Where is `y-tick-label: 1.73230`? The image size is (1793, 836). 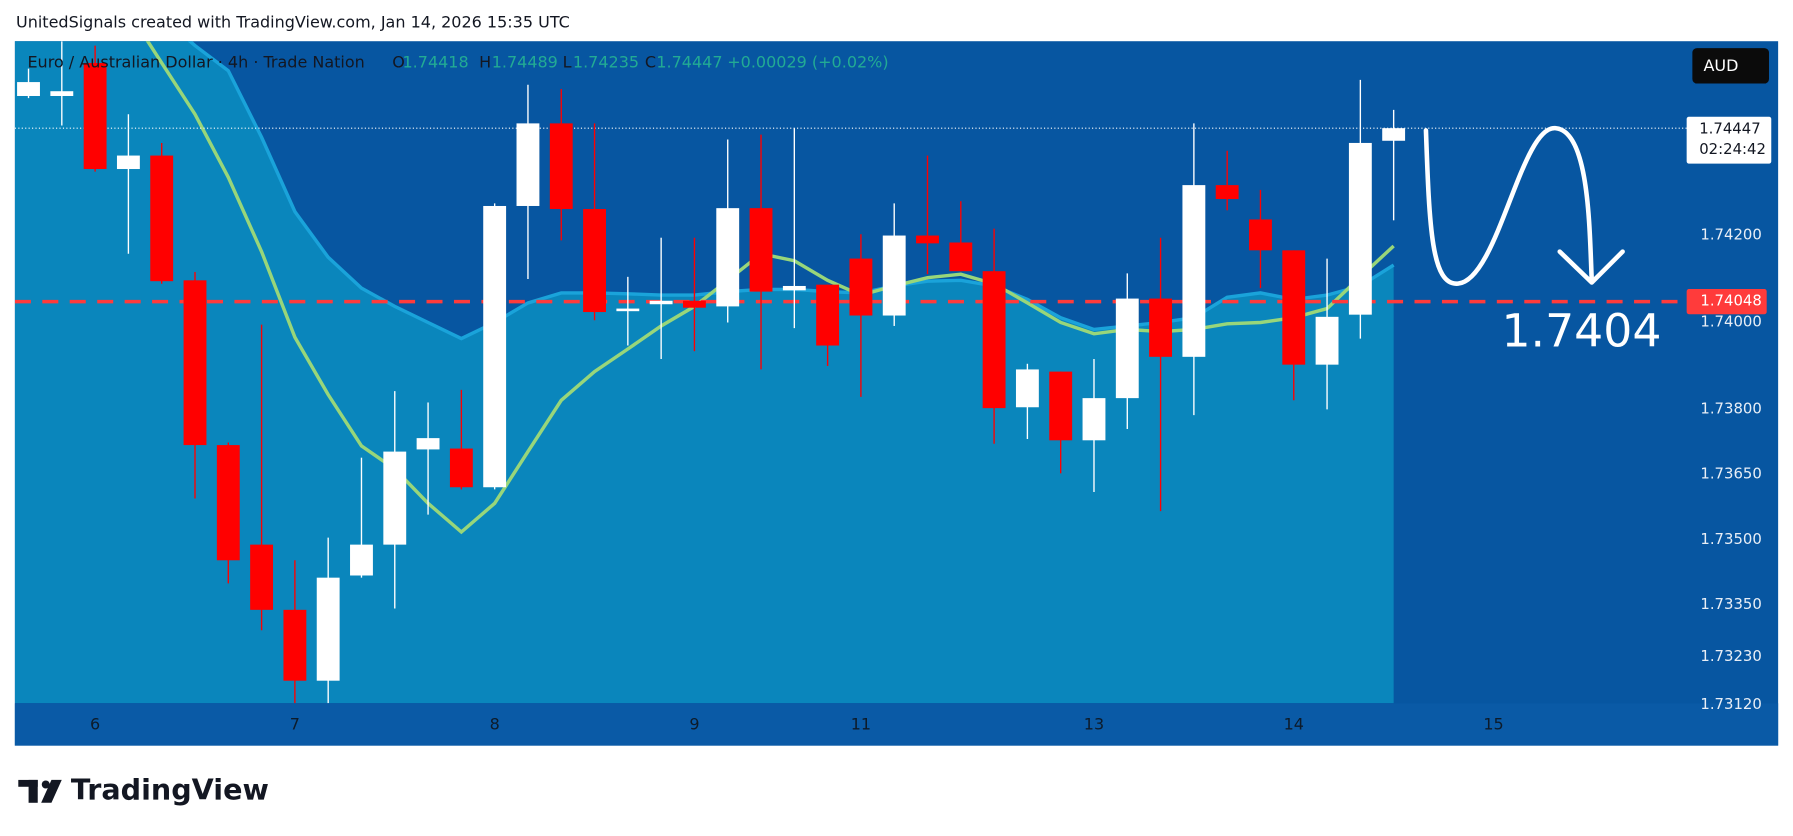
y-tick-label: 1.73230 is located at coordinates (1730, 656).